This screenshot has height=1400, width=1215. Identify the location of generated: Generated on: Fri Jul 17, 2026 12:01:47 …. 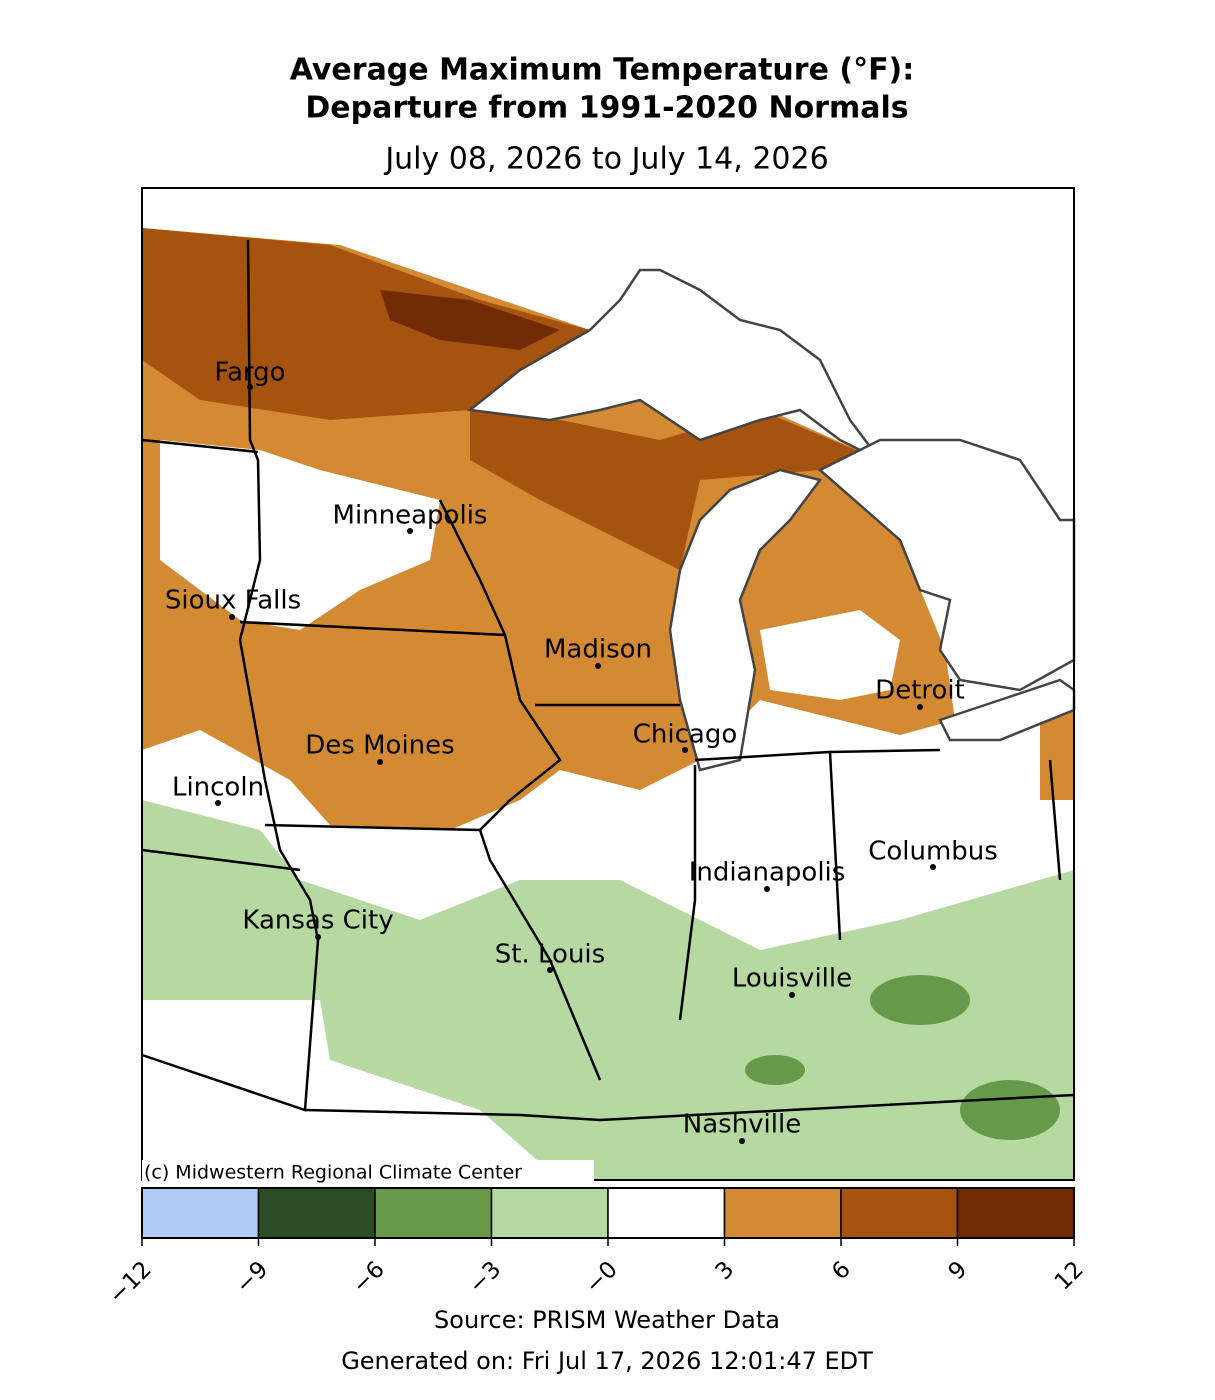
(607, 1361).